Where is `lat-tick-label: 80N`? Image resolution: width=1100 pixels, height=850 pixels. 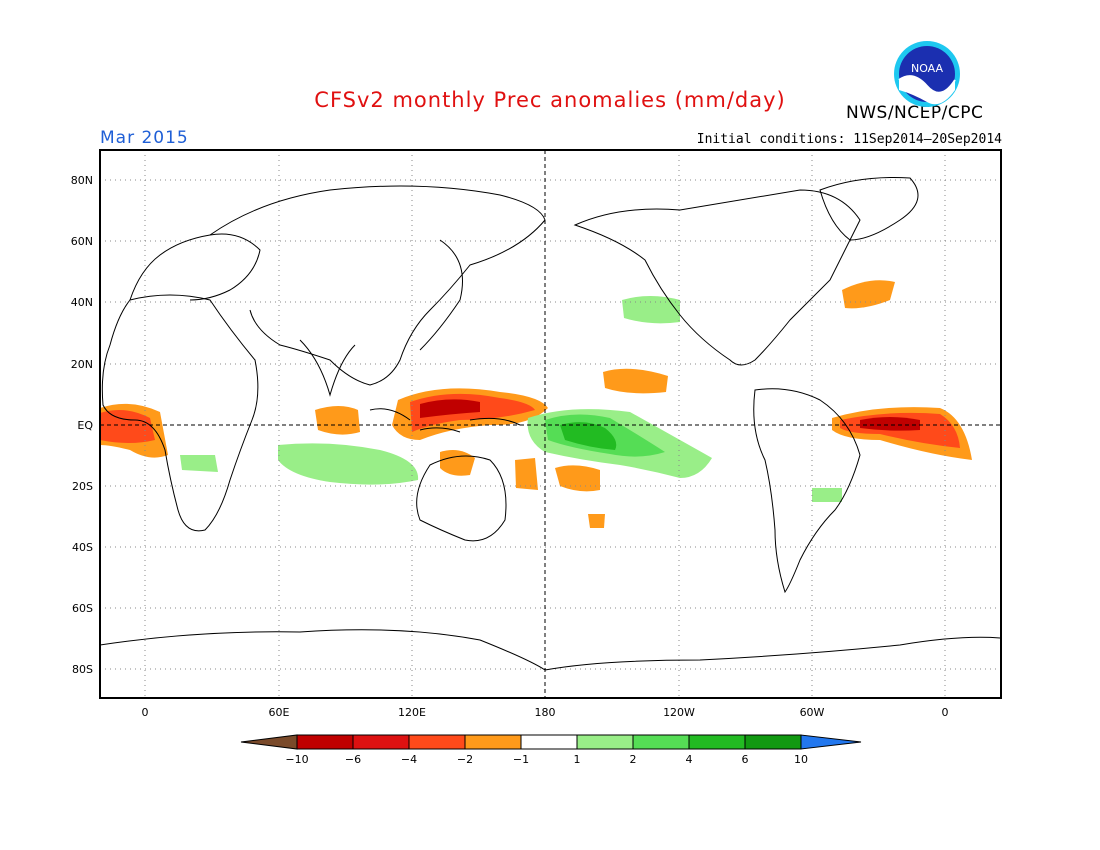
lat-tick-label: 80N is located at coordinates (82, 180).